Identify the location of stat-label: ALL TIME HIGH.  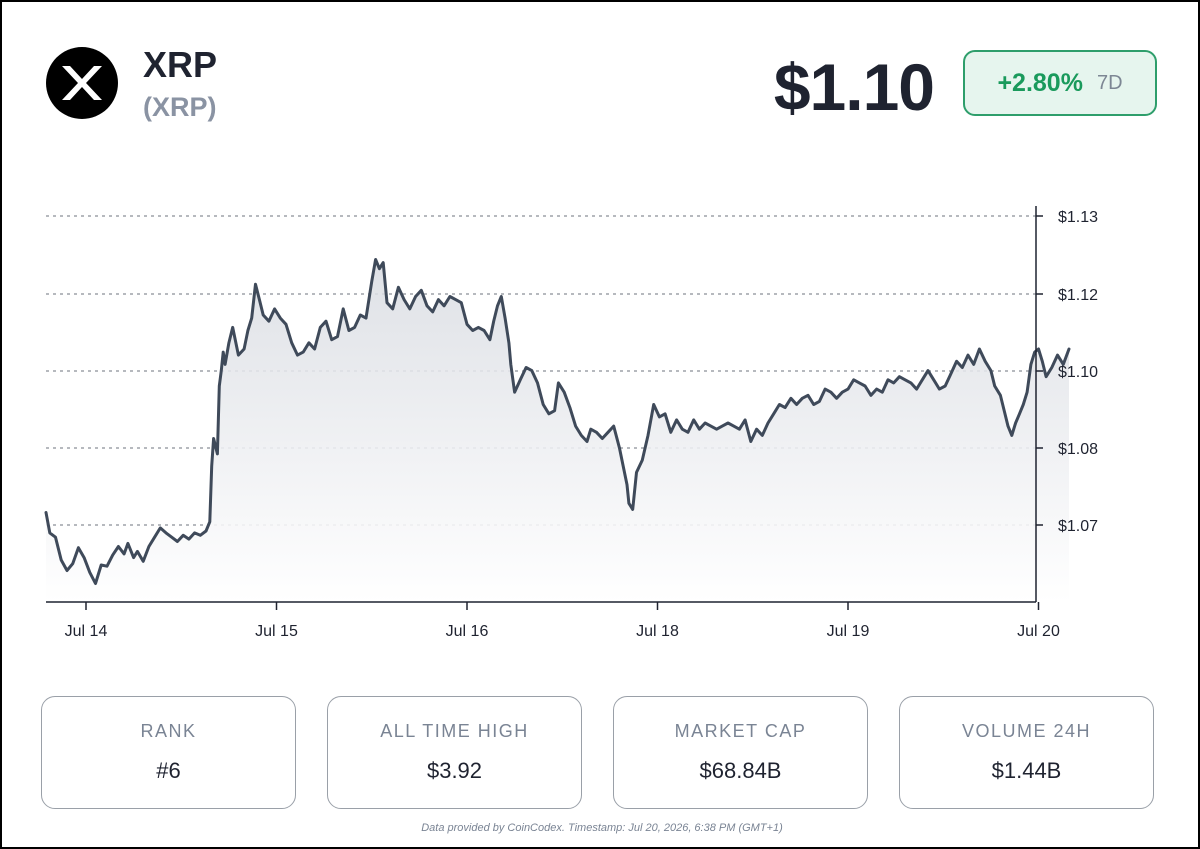
(454, 731).